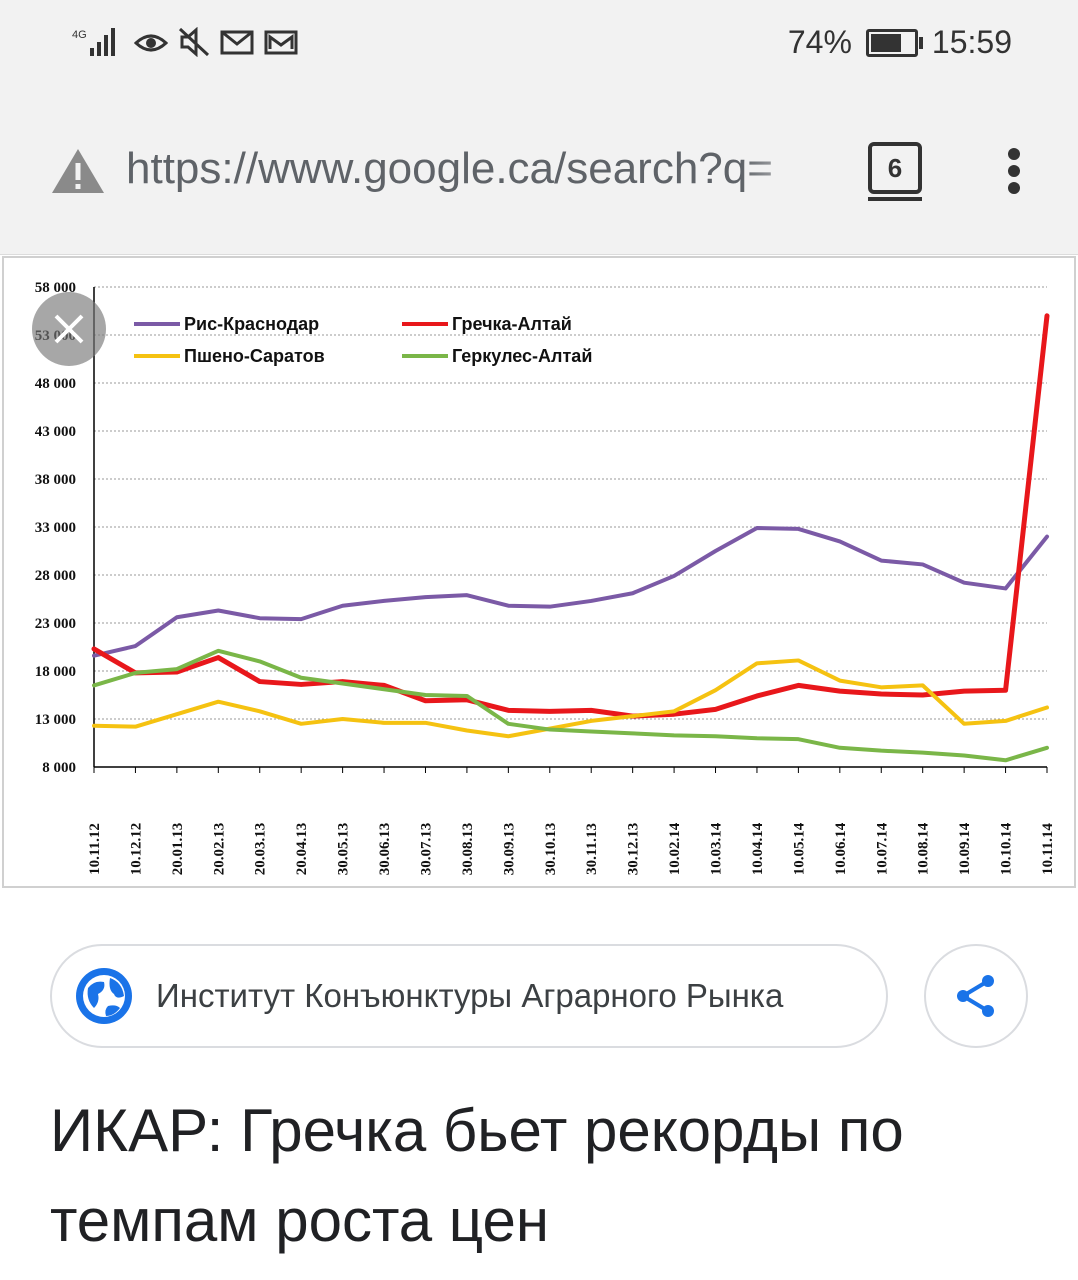  Describe the element at coordinates (895, 167) in the screenshot. I see `tab-count-label: 6` at that location.